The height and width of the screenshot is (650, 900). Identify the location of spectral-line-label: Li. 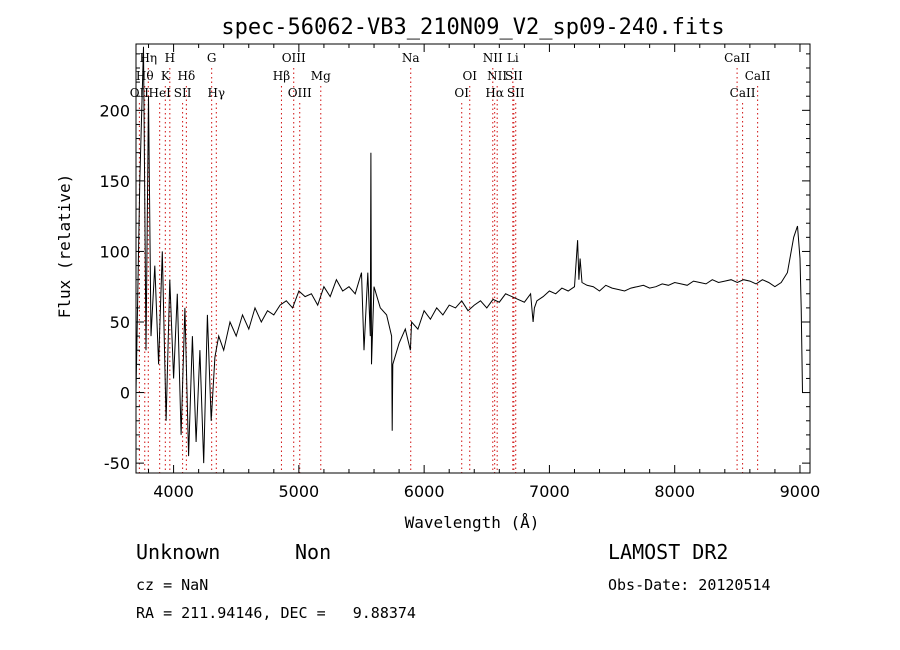
(513, 58).